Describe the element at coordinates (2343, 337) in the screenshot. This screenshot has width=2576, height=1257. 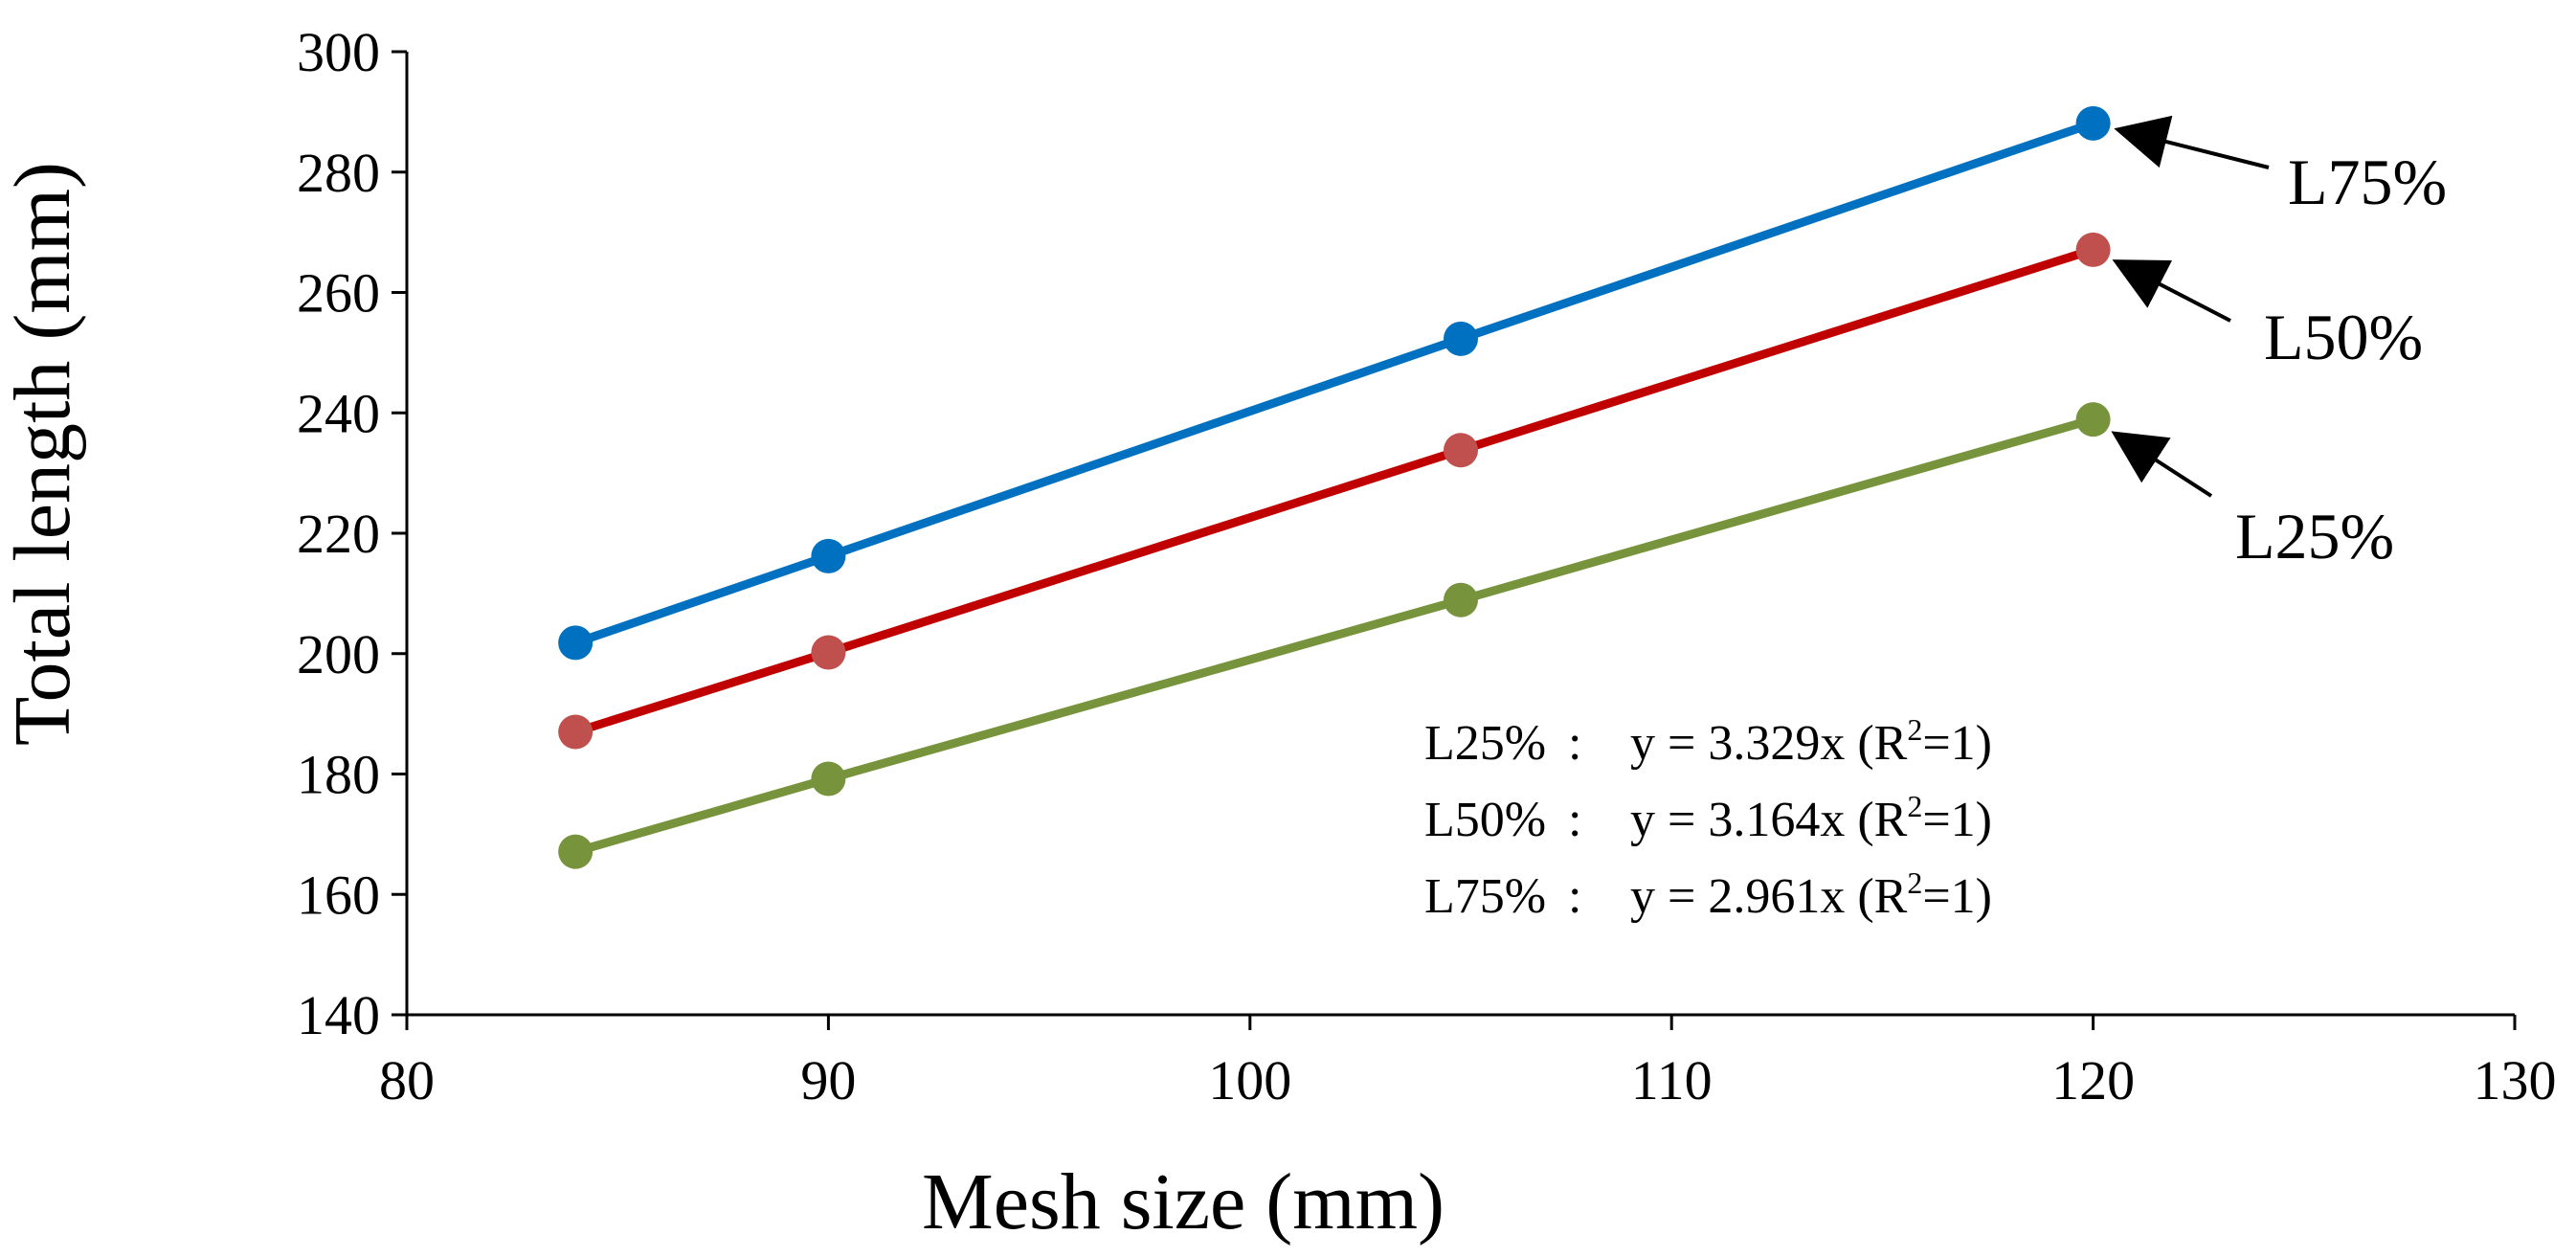
I see `annotation-label-L50: L50%` at that location.